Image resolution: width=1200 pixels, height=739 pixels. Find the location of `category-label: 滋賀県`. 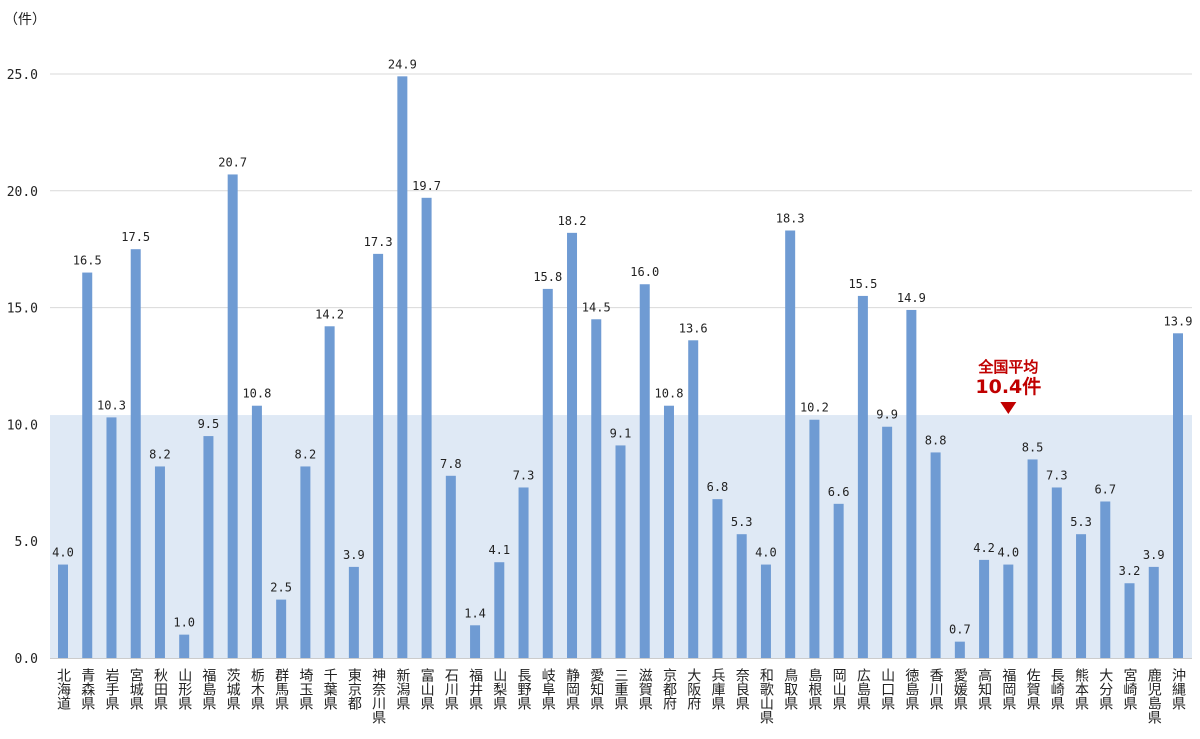

category-label: 滋賀県 is located at coordinates (645, 689).